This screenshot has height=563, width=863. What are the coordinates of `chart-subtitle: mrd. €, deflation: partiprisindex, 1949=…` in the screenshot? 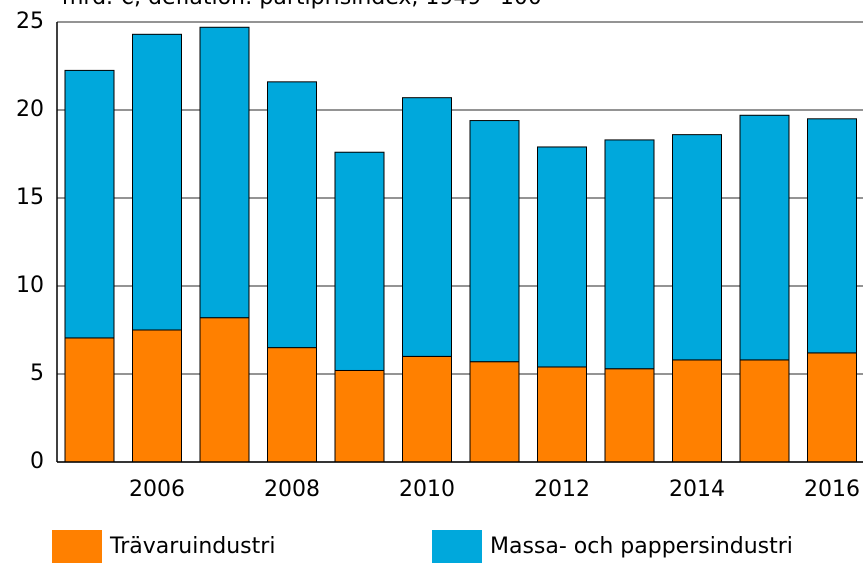 It's located at (302, 5).